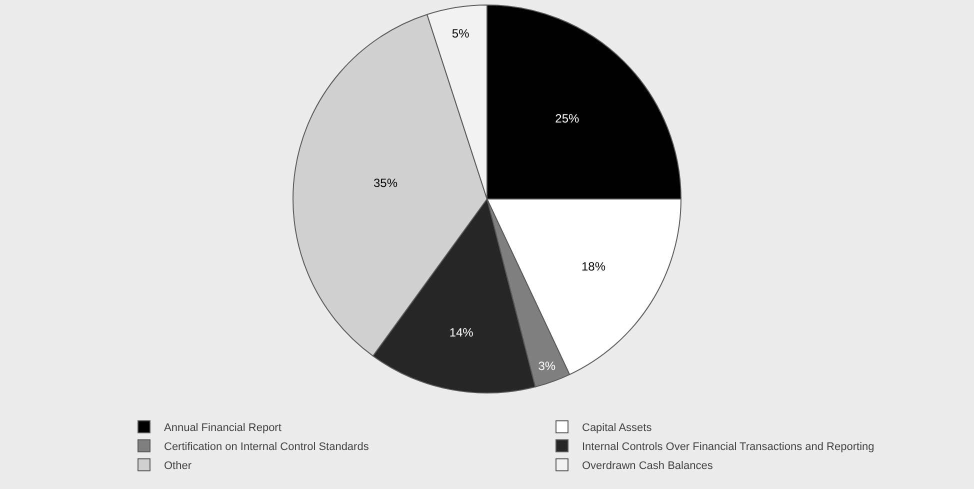  Describe the element at coordinates (178, 466) in the screenshot. I see `legend-label: Other` at that location.